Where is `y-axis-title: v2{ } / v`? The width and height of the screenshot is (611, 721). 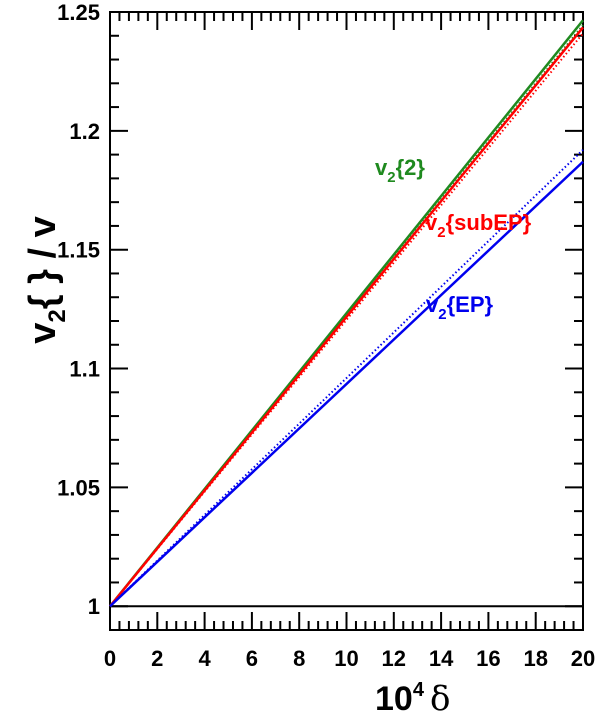 y-axis-title: v2{ } / v is located at coordinates (46, 279).